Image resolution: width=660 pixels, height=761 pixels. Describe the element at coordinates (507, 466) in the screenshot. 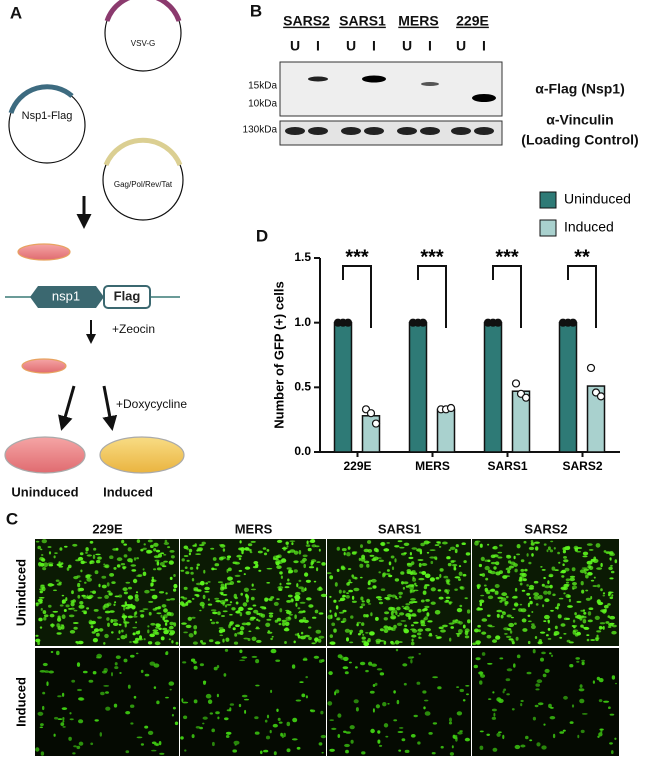

I see `x-tick-label: SARS1` at that location.